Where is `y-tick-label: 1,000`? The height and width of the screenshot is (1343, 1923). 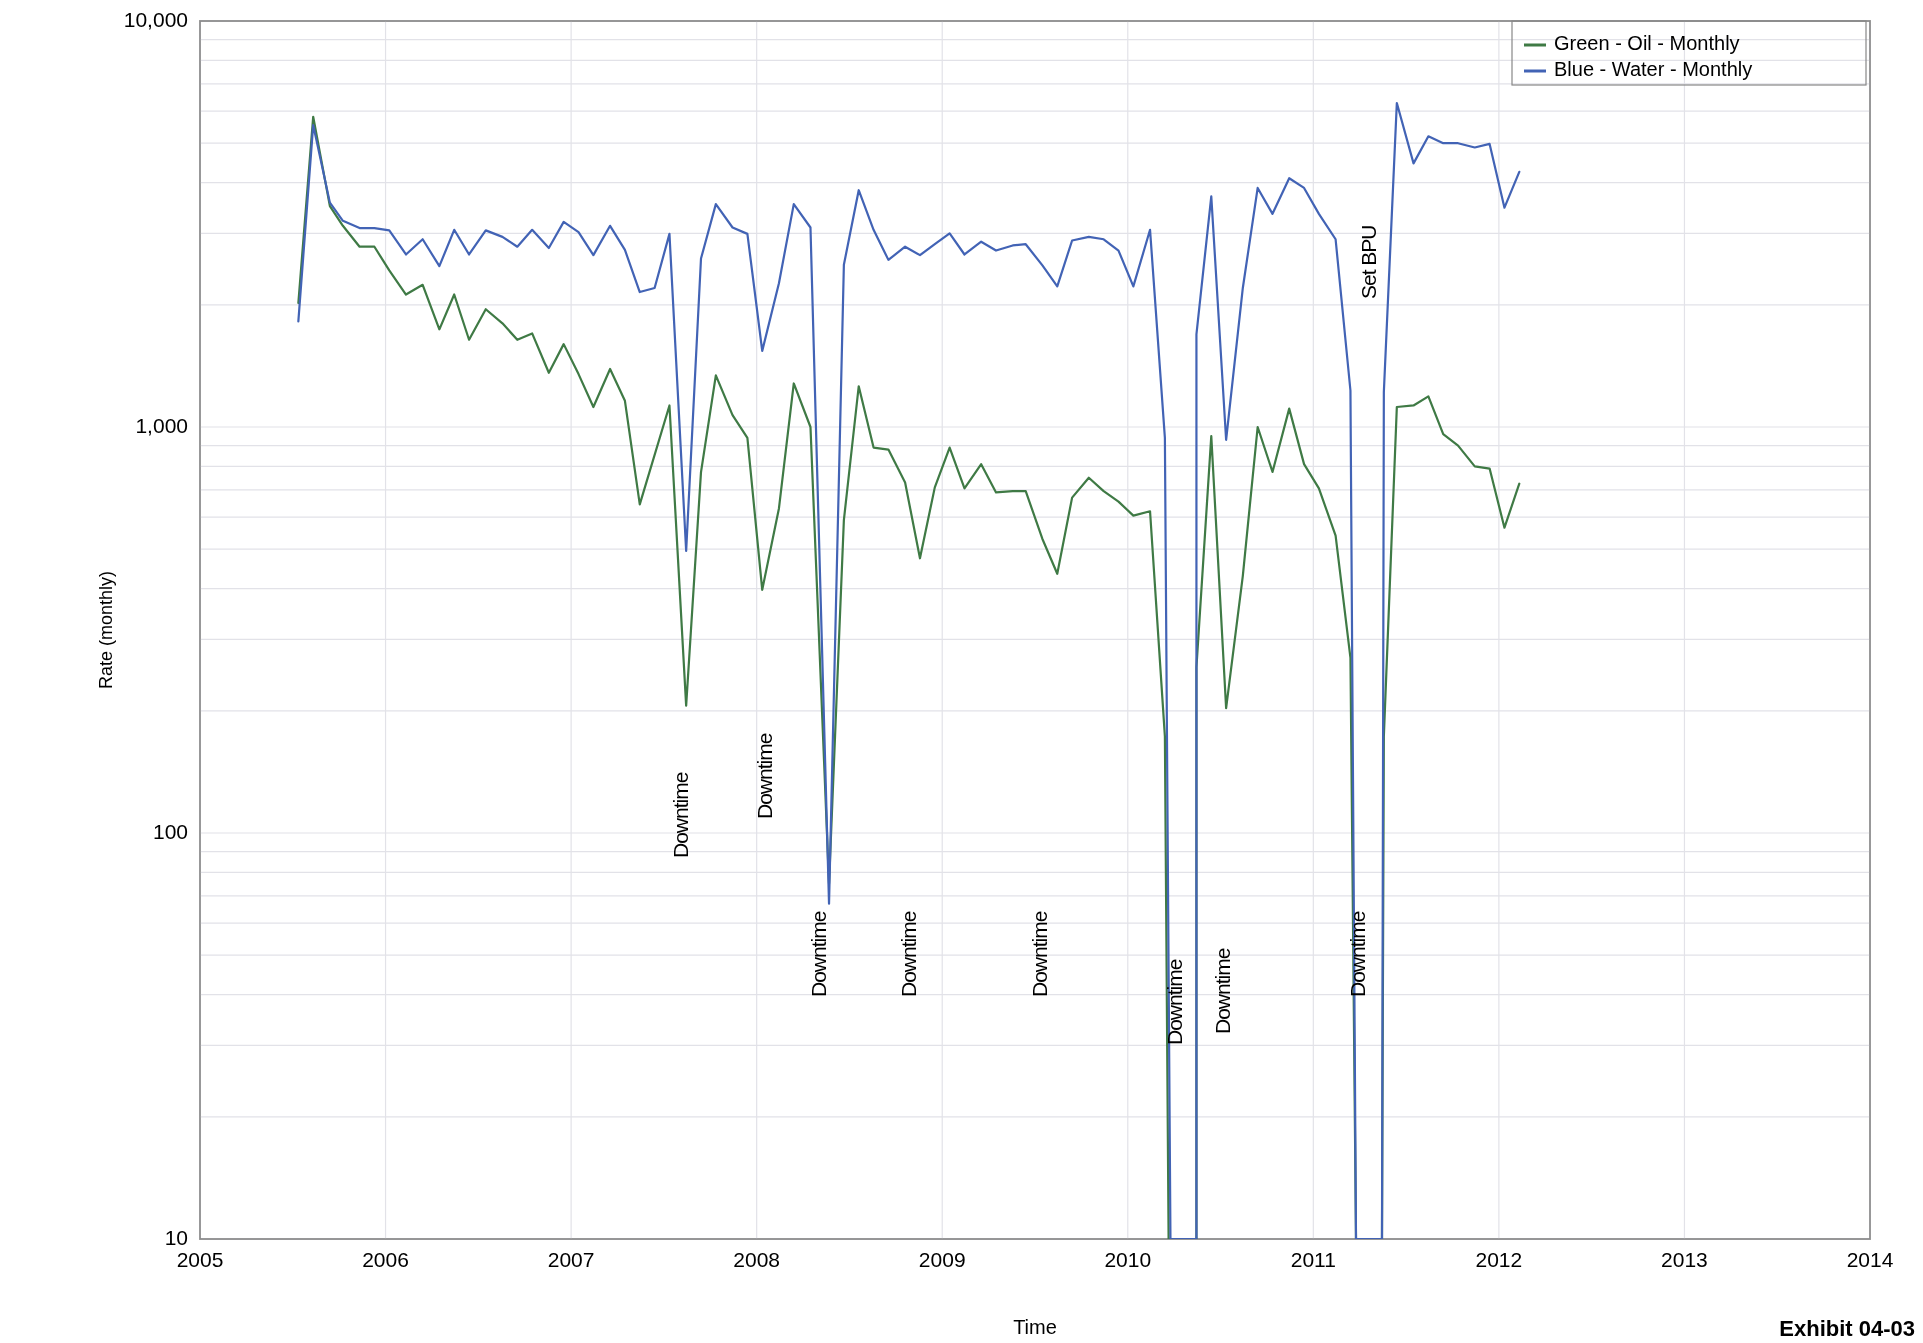 y-tick-label: 1,000 is located at coordinates (161, 425).